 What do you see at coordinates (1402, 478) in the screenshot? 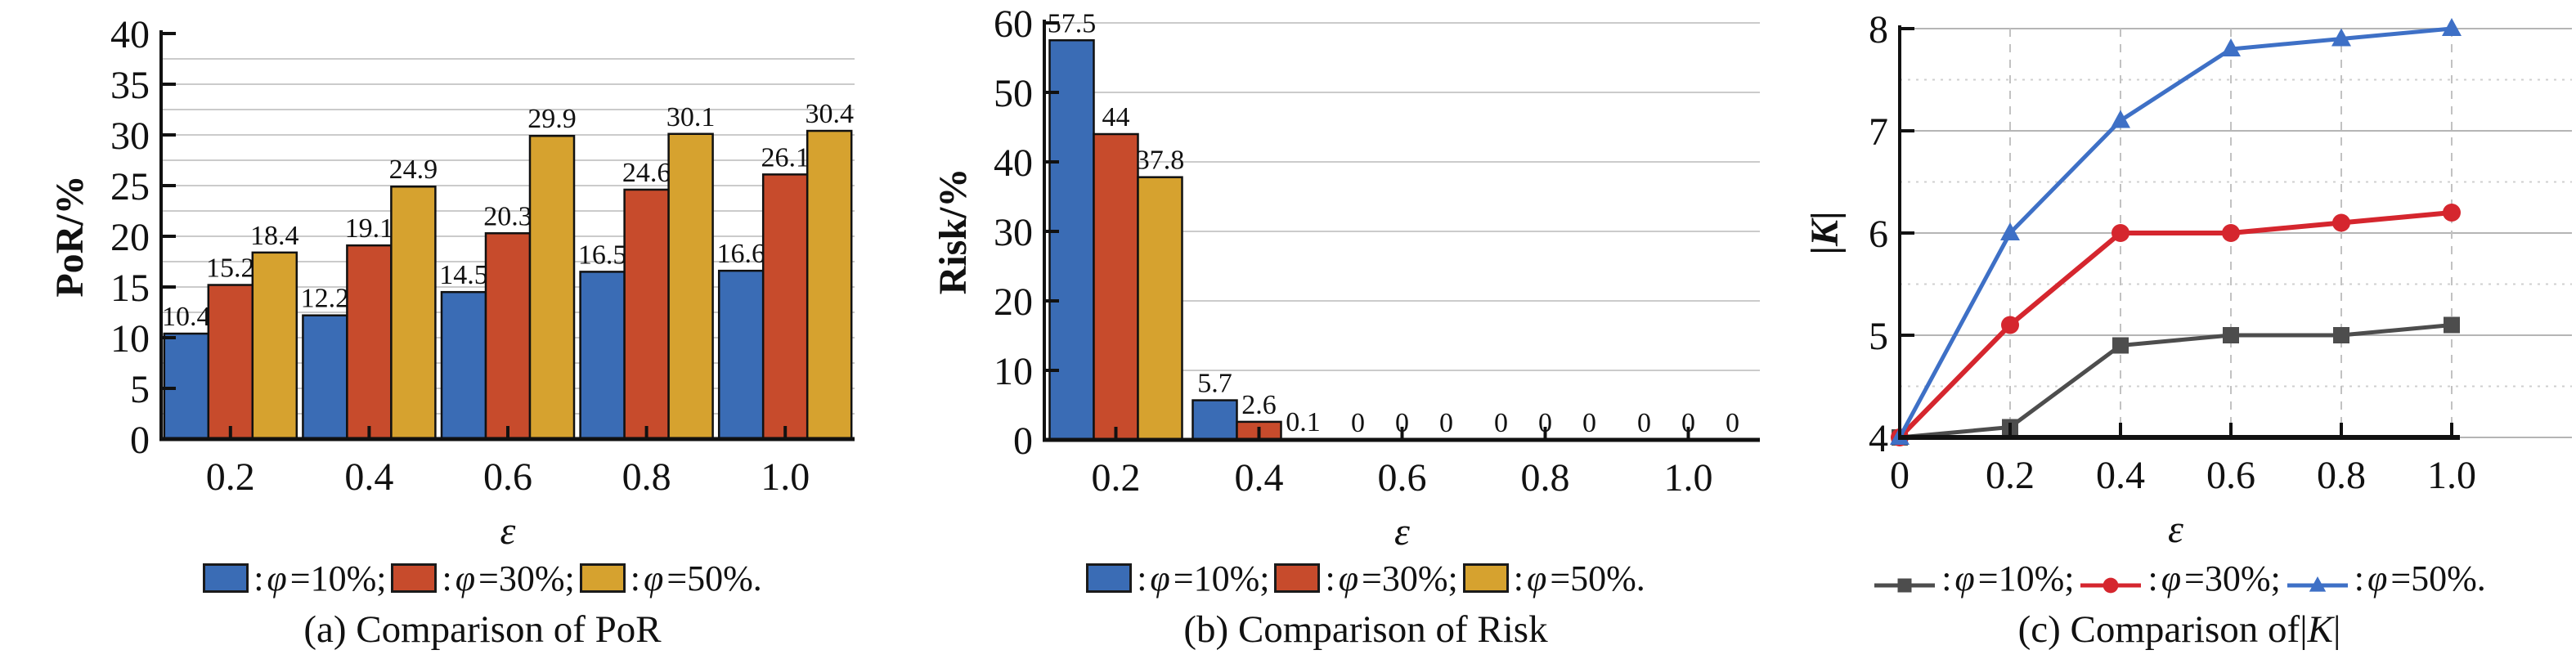
I see `x-tick-label: 0.6` at bounding box center [1402, 478].